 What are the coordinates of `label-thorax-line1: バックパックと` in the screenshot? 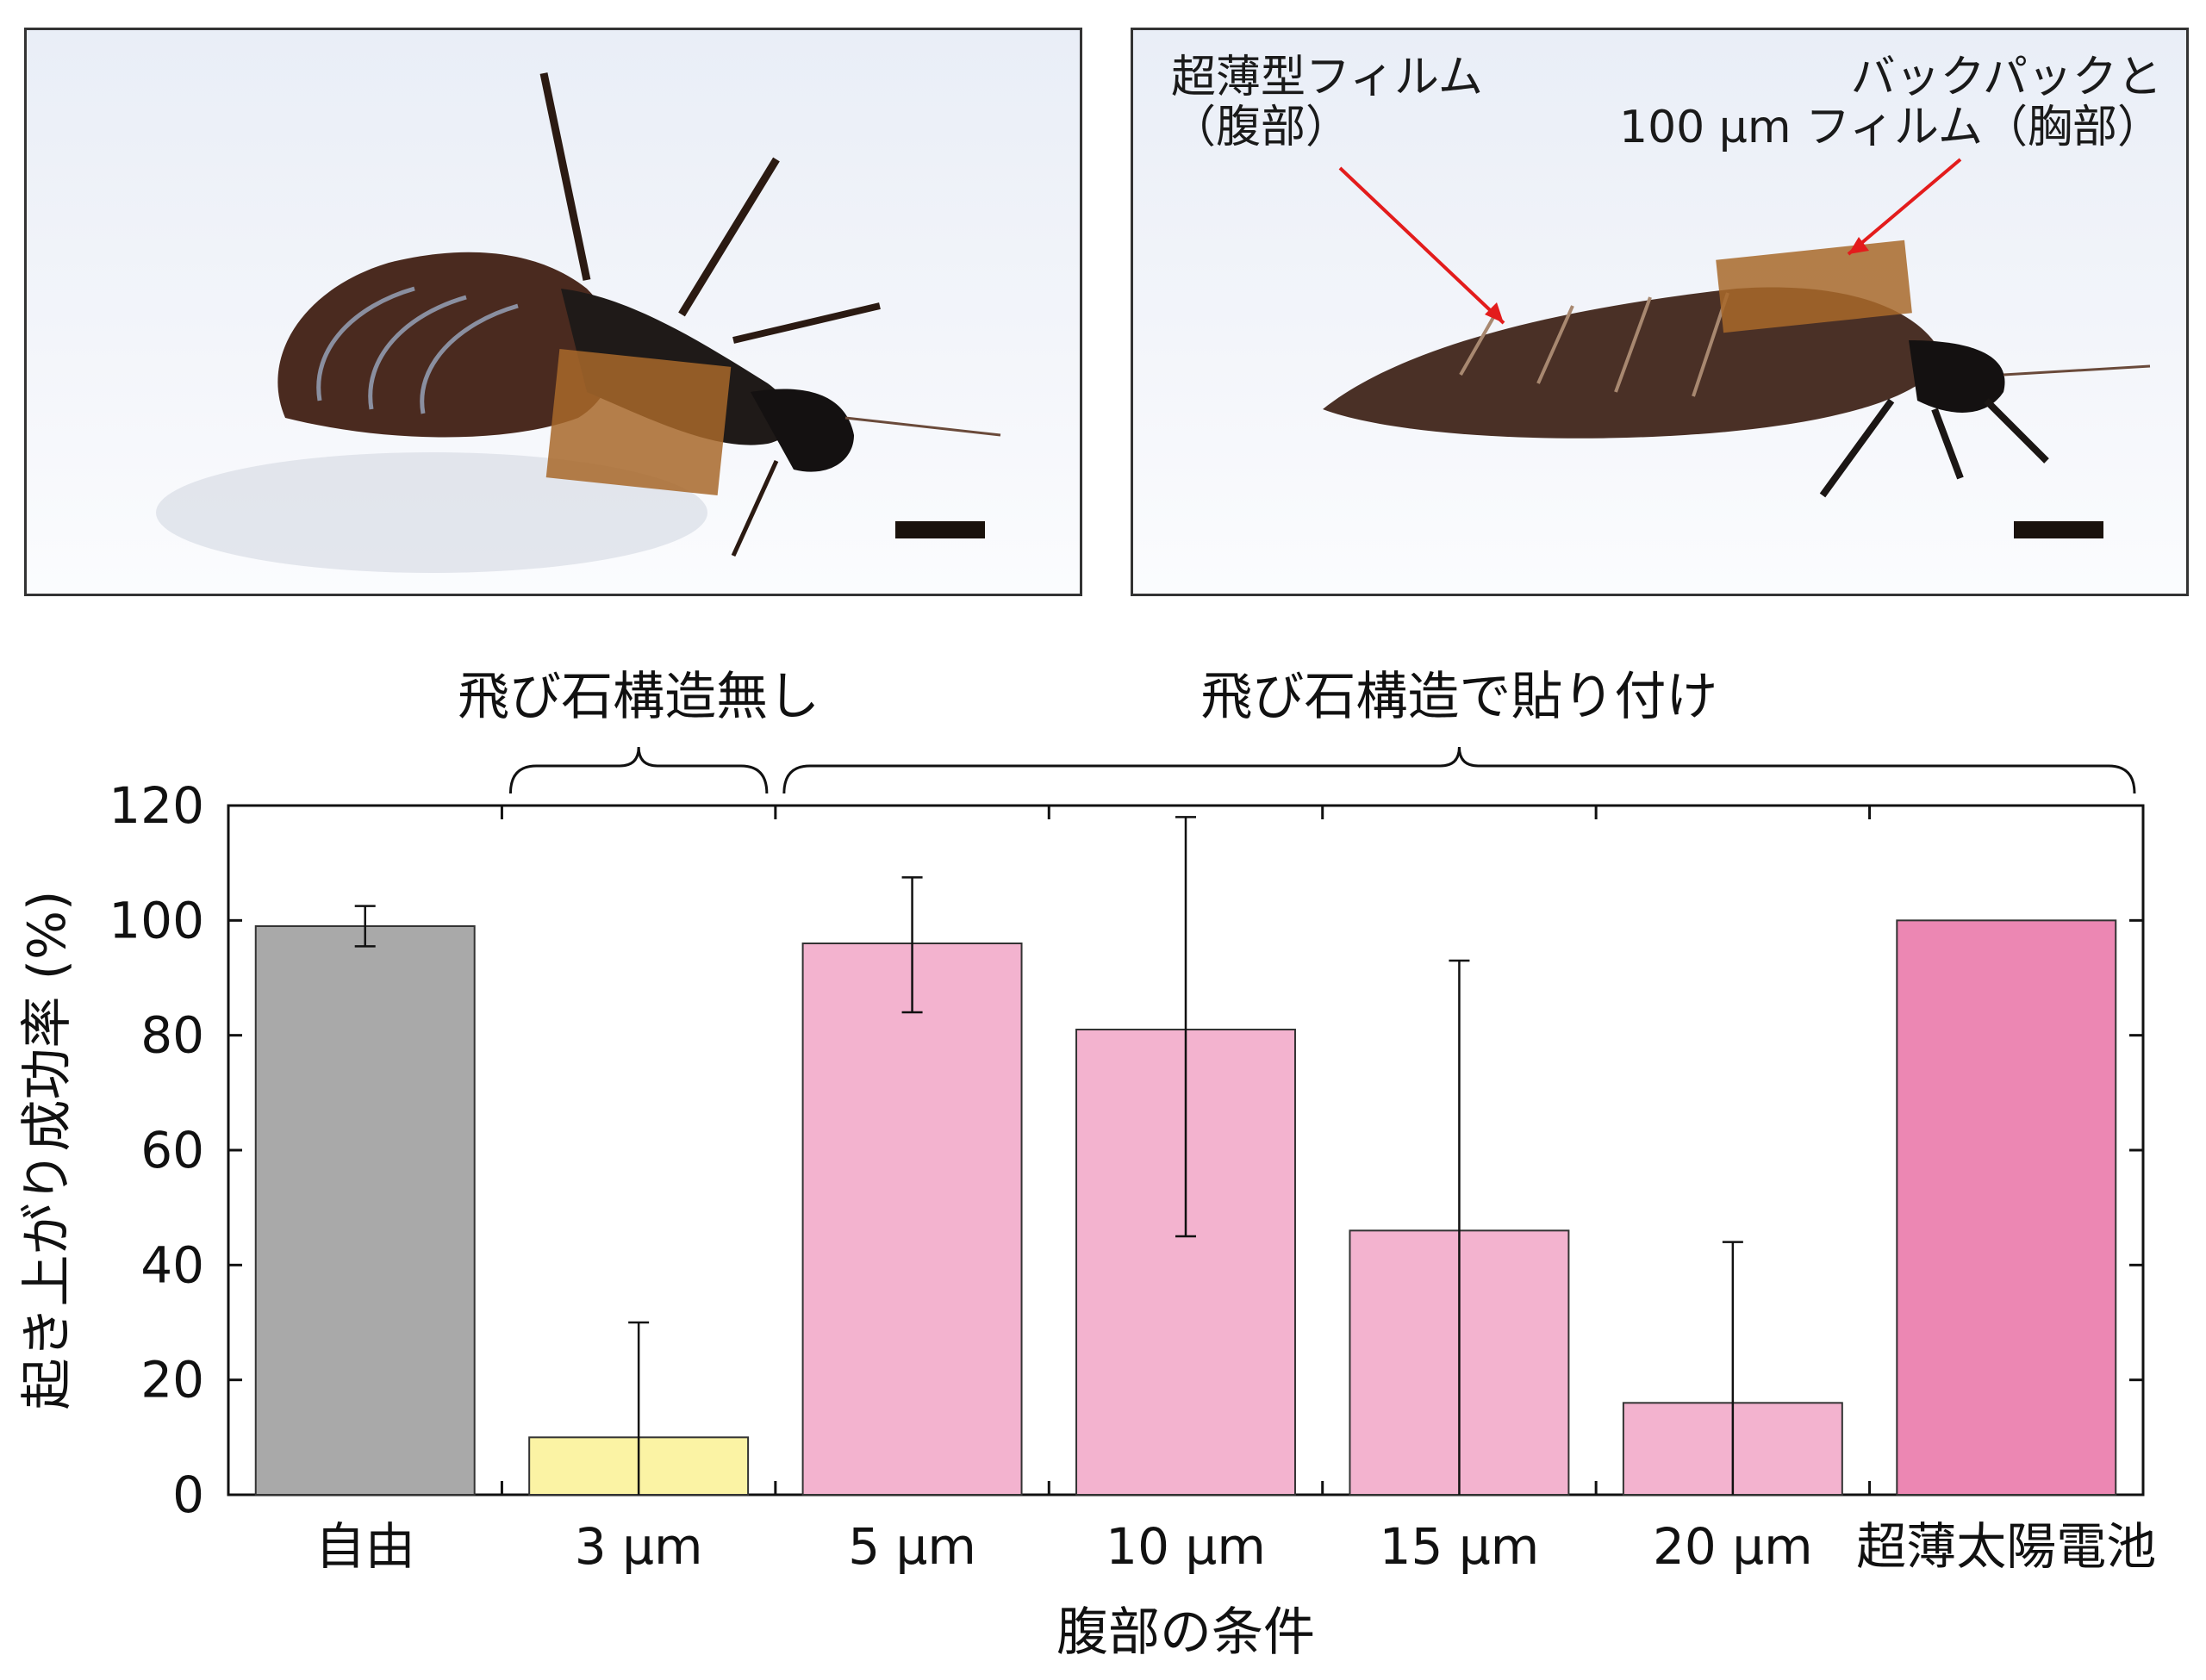 It's located at (2006, 78).